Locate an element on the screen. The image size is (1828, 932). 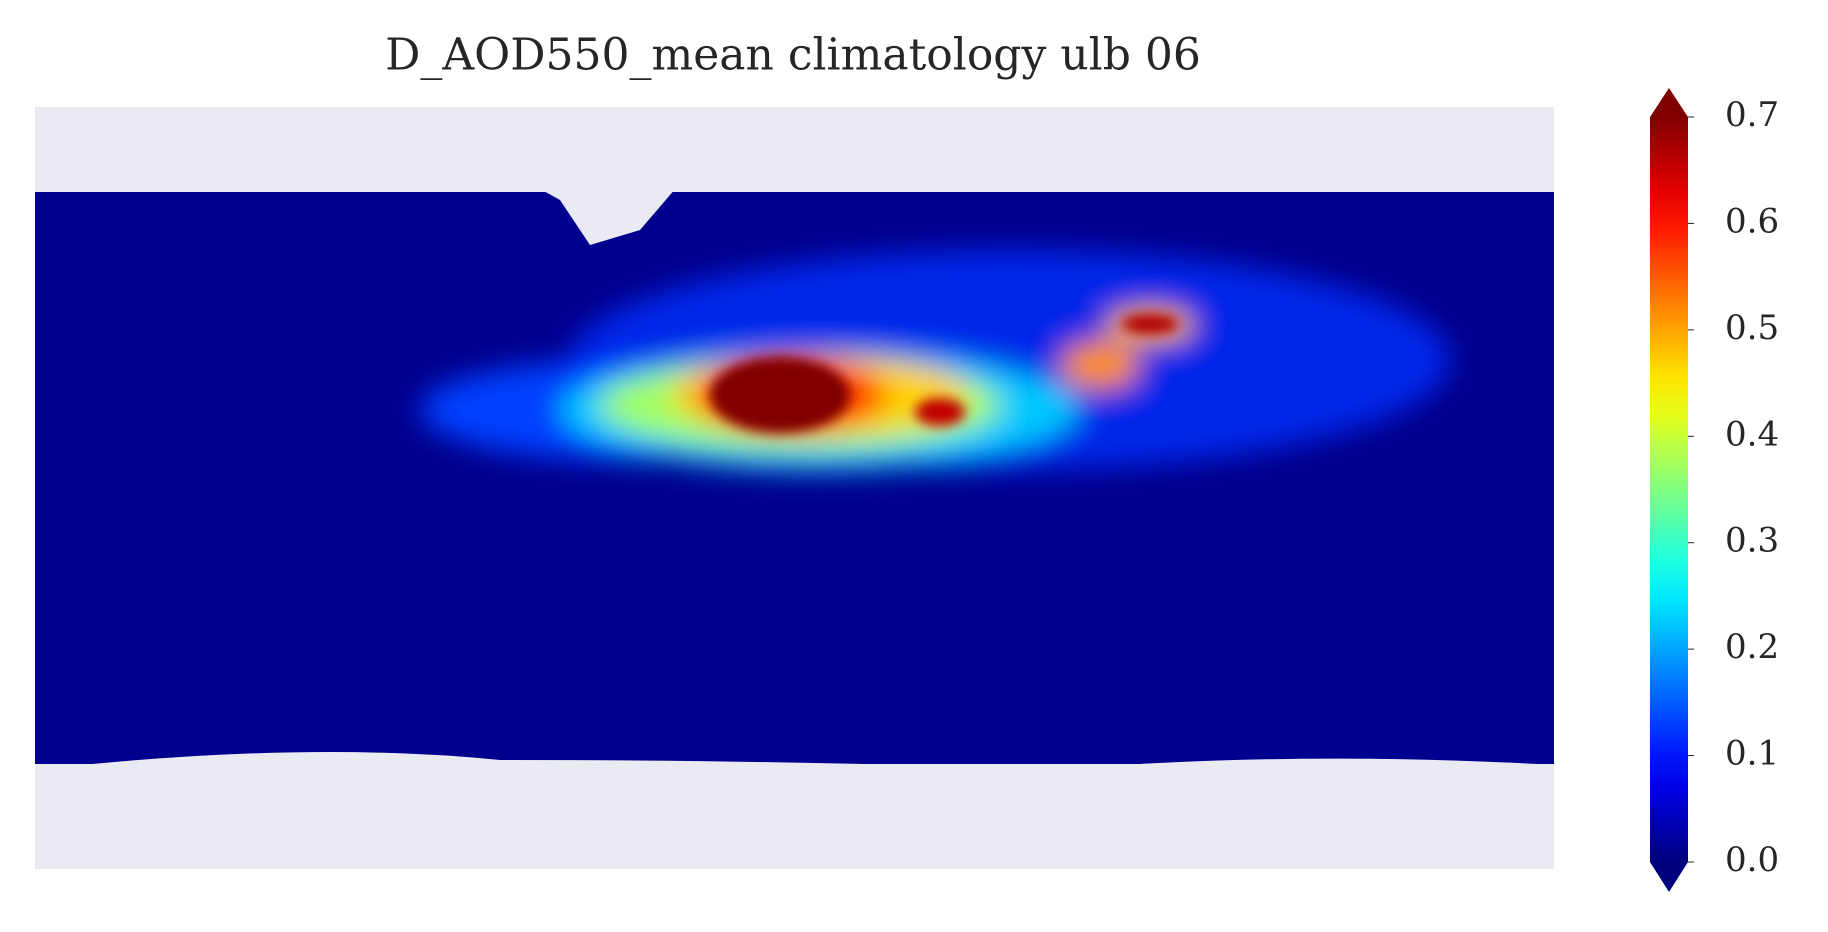
colorbar-tick-label: 0.2 is located at coordinates (1752, 647).